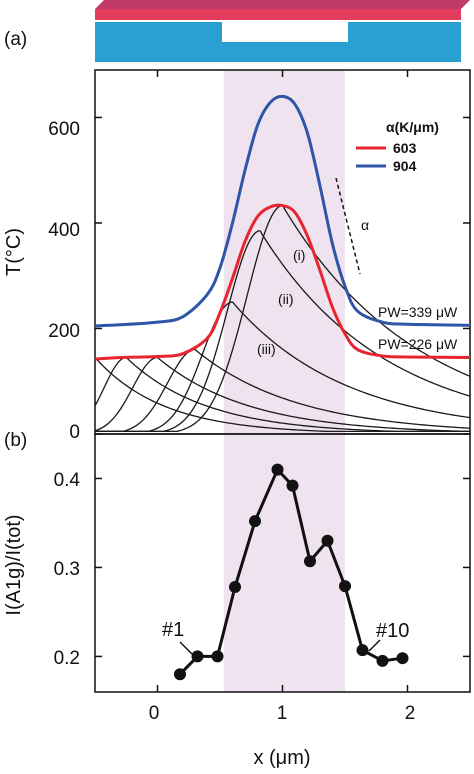 The image size is (474, 774). What do you see at coordinates (412, 127) in the screenshot?
I see `legend-title: α(K/μm)` at bounding box center [412, 127].